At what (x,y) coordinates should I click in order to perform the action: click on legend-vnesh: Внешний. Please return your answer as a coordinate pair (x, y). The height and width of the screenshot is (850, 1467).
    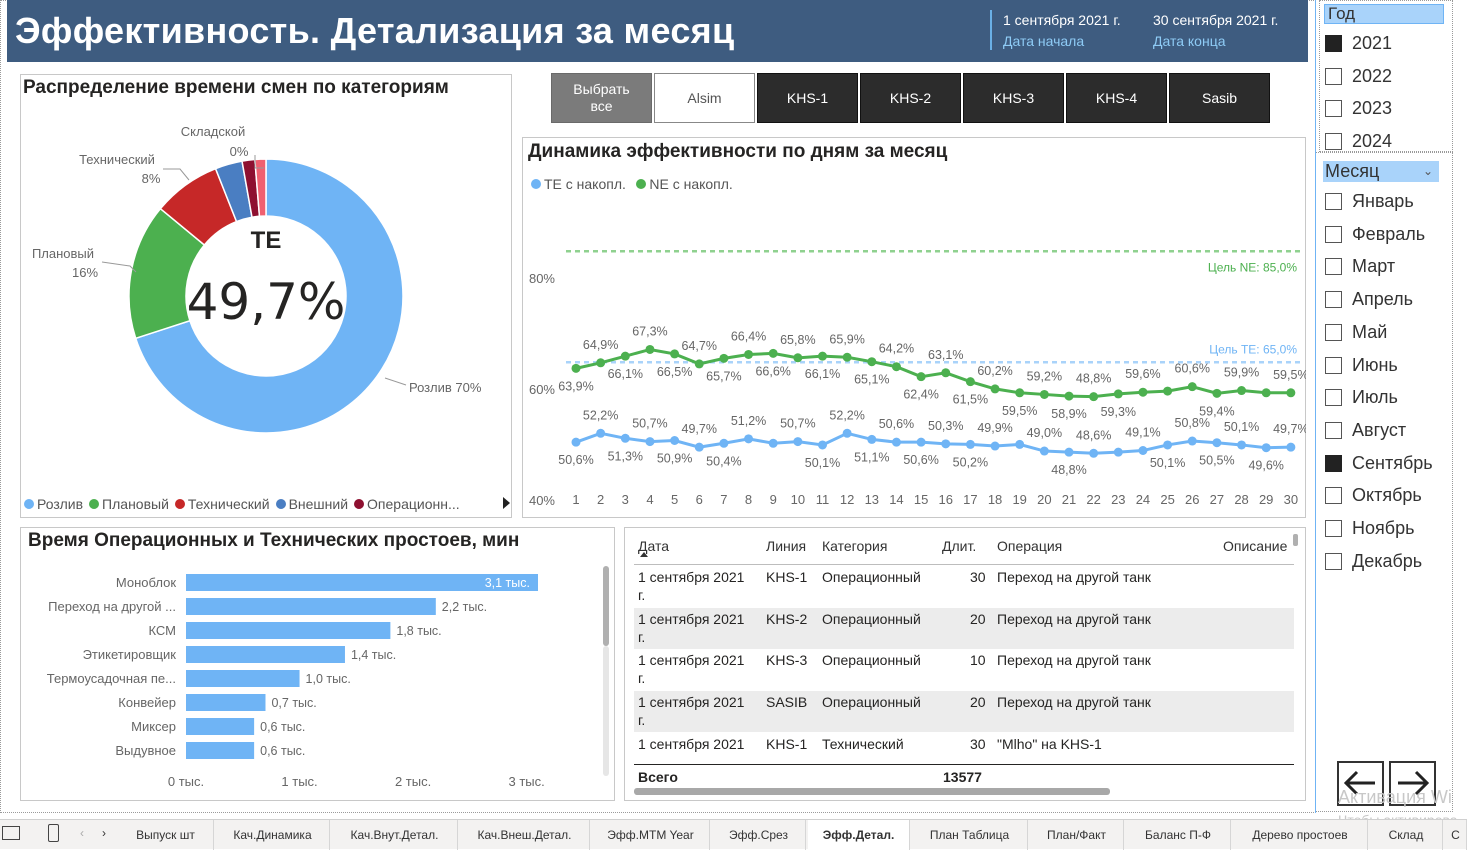
    Looking at the image, I should click on (311, 504).